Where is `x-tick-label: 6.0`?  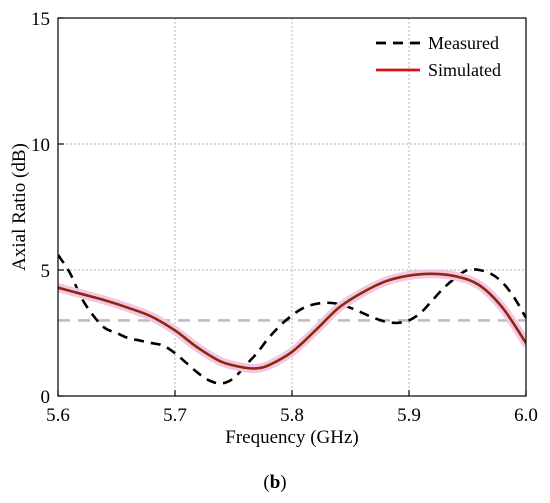 x-tick-label: 6.0 is located at coordinates (526, 415).